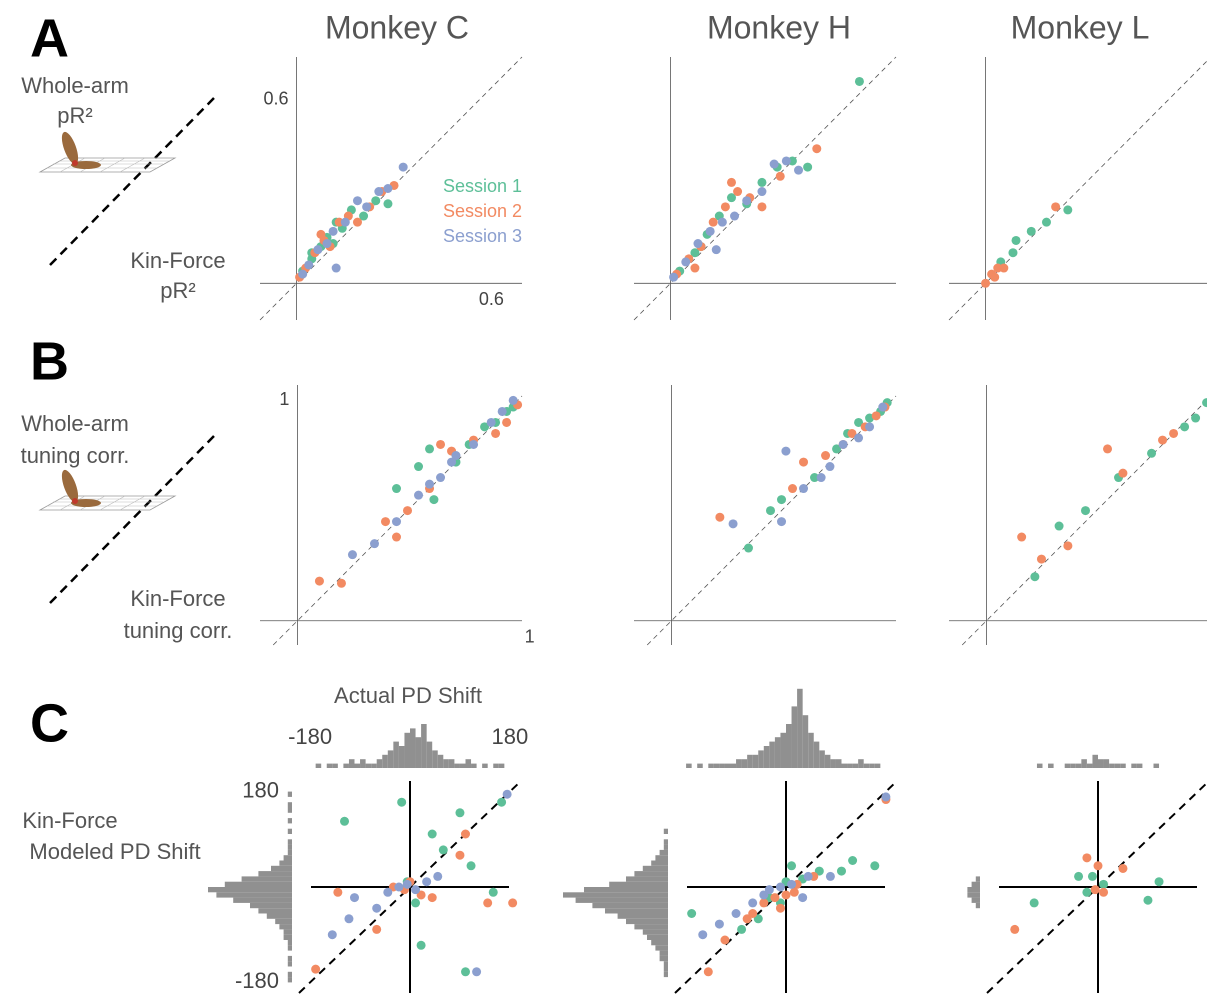 This screenshot has width=1207, height=995. I want to click on x-tick-label: 180, so click(510, 736).